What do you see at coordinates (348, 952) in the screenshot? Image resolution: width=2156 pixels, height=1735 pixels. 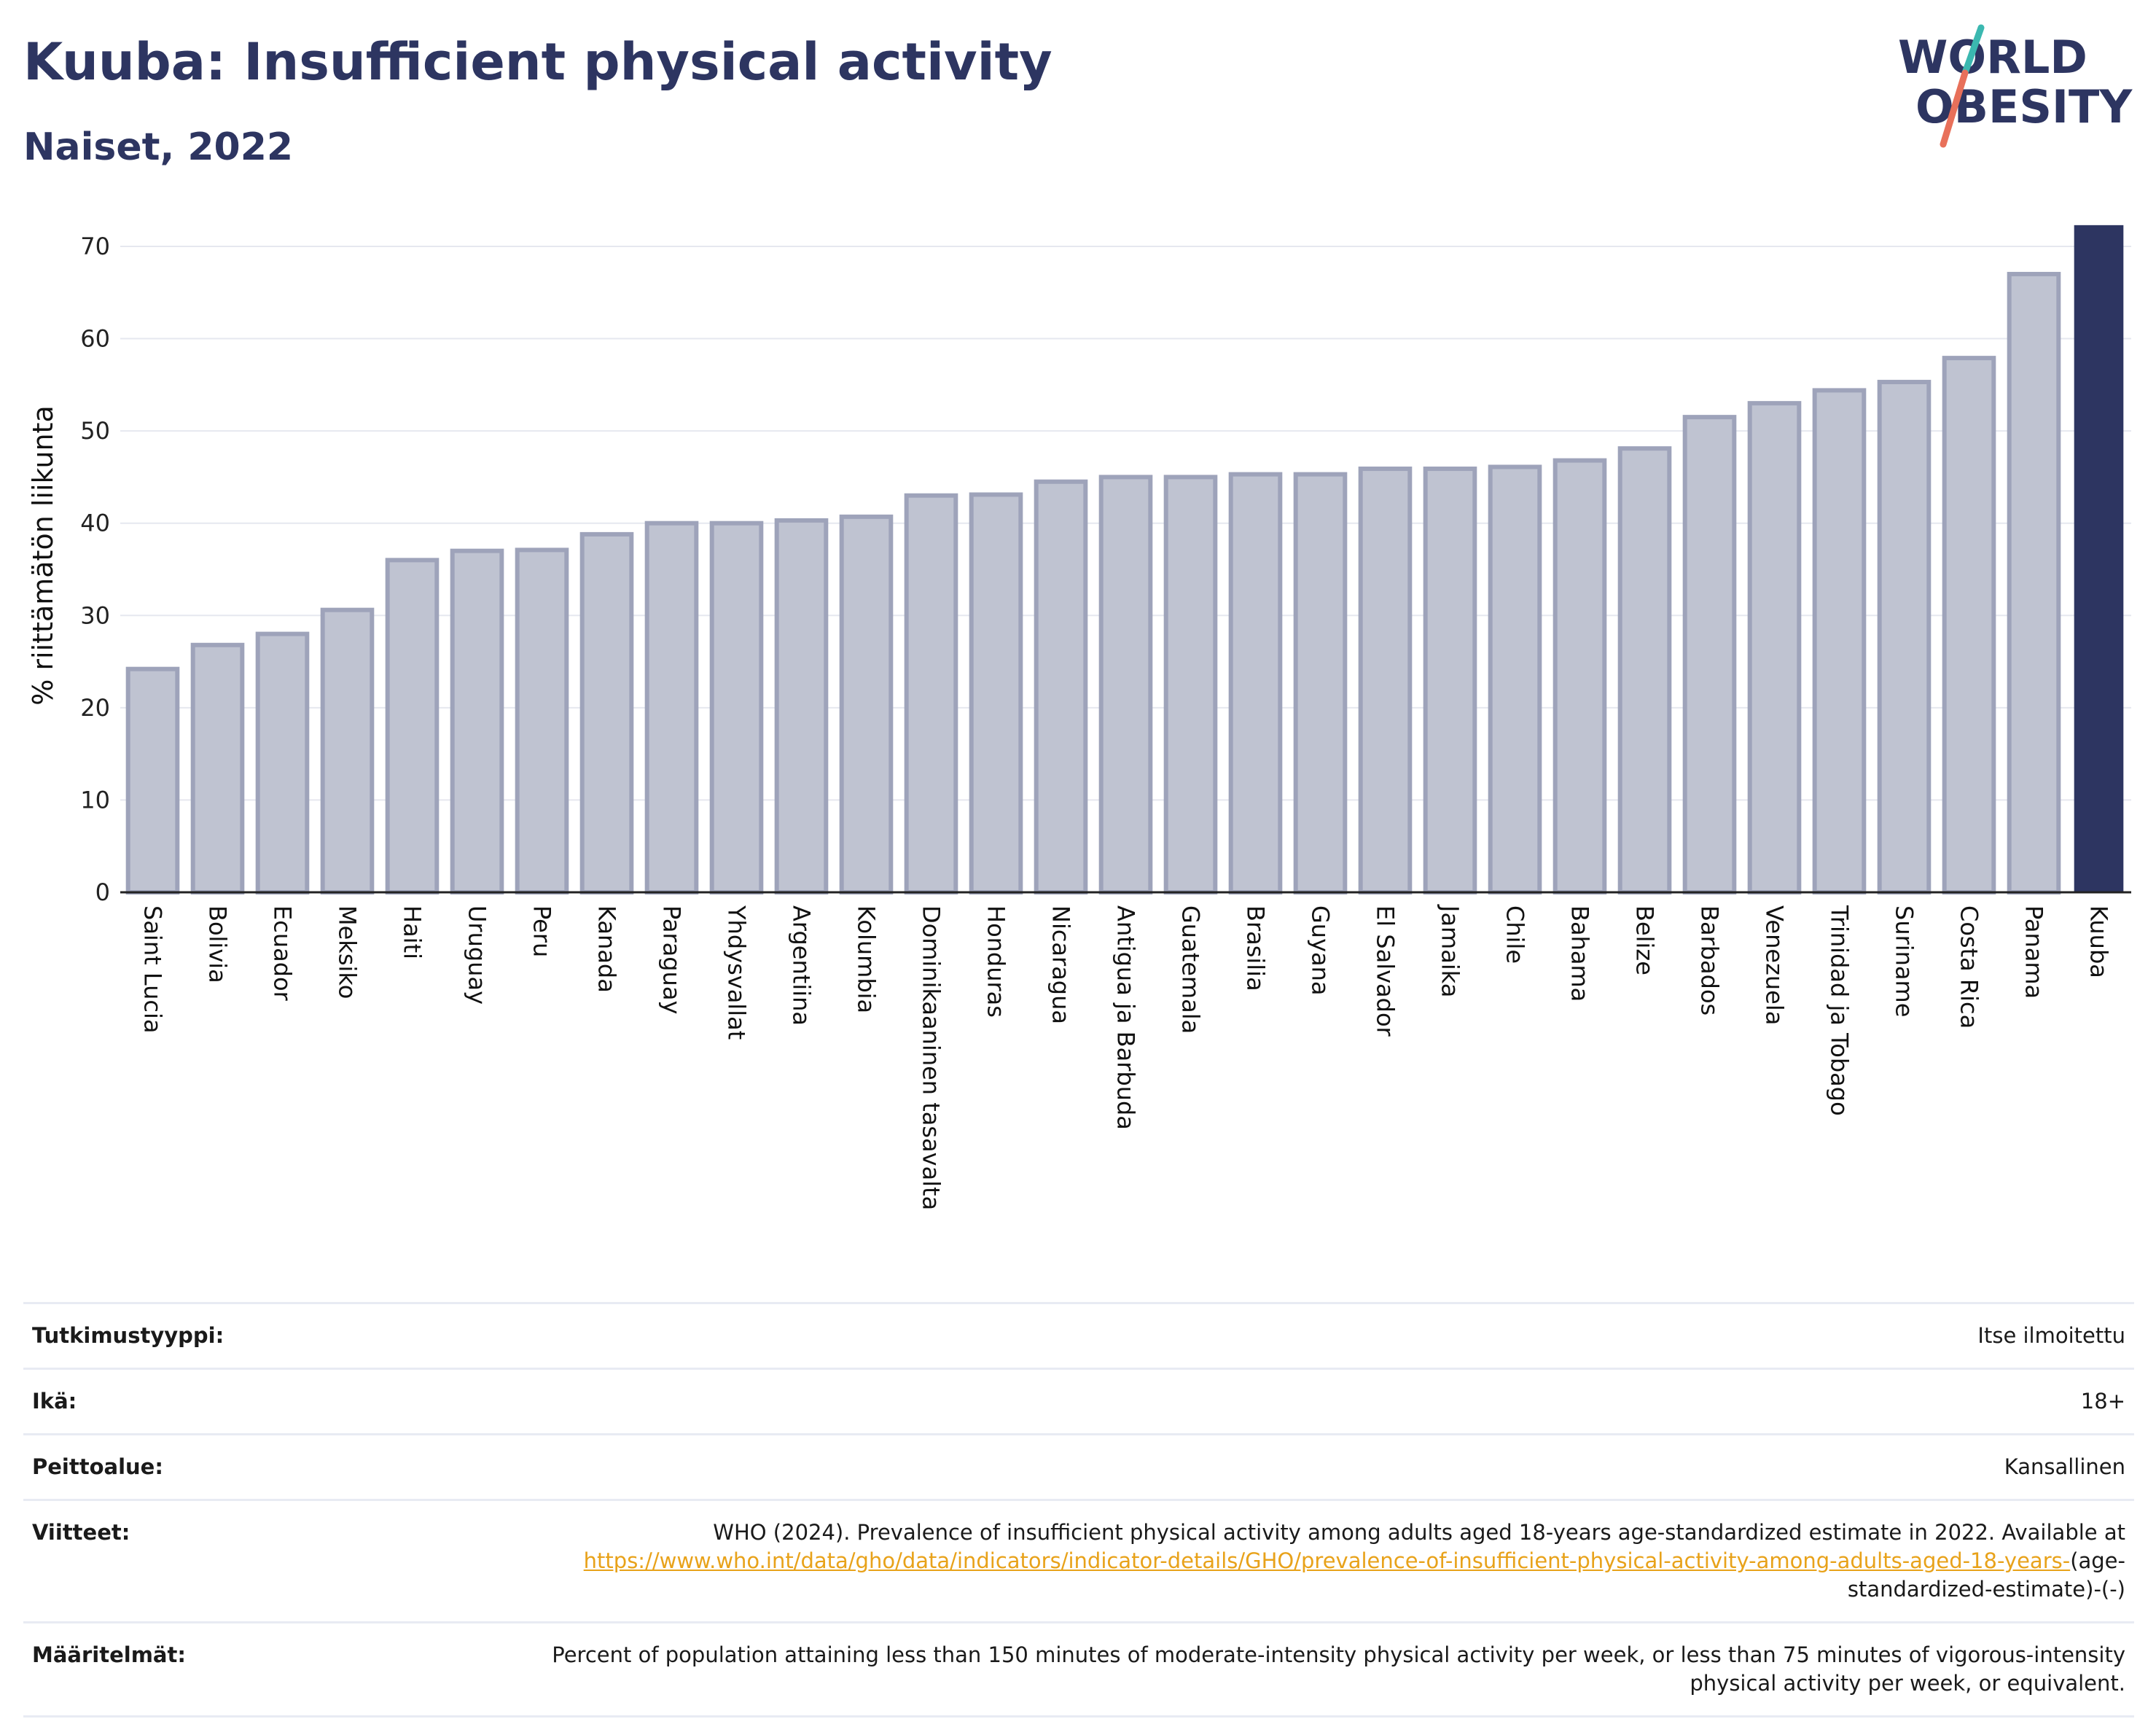 I see `x-category-label: Meksiko` at bounding box center [348, 952].